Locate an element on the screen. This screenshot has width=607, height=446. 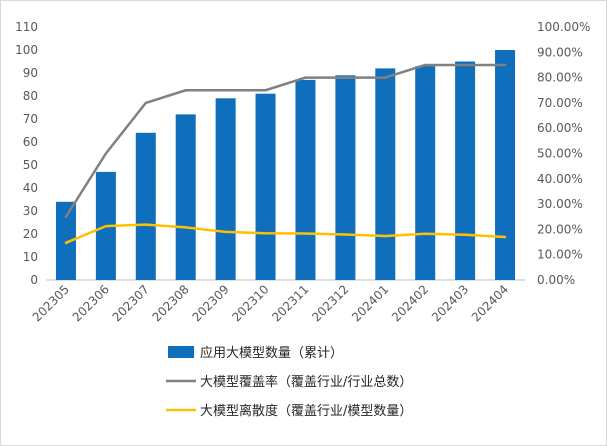
left-tick-label: 60 is located at coordinates (30, 142).